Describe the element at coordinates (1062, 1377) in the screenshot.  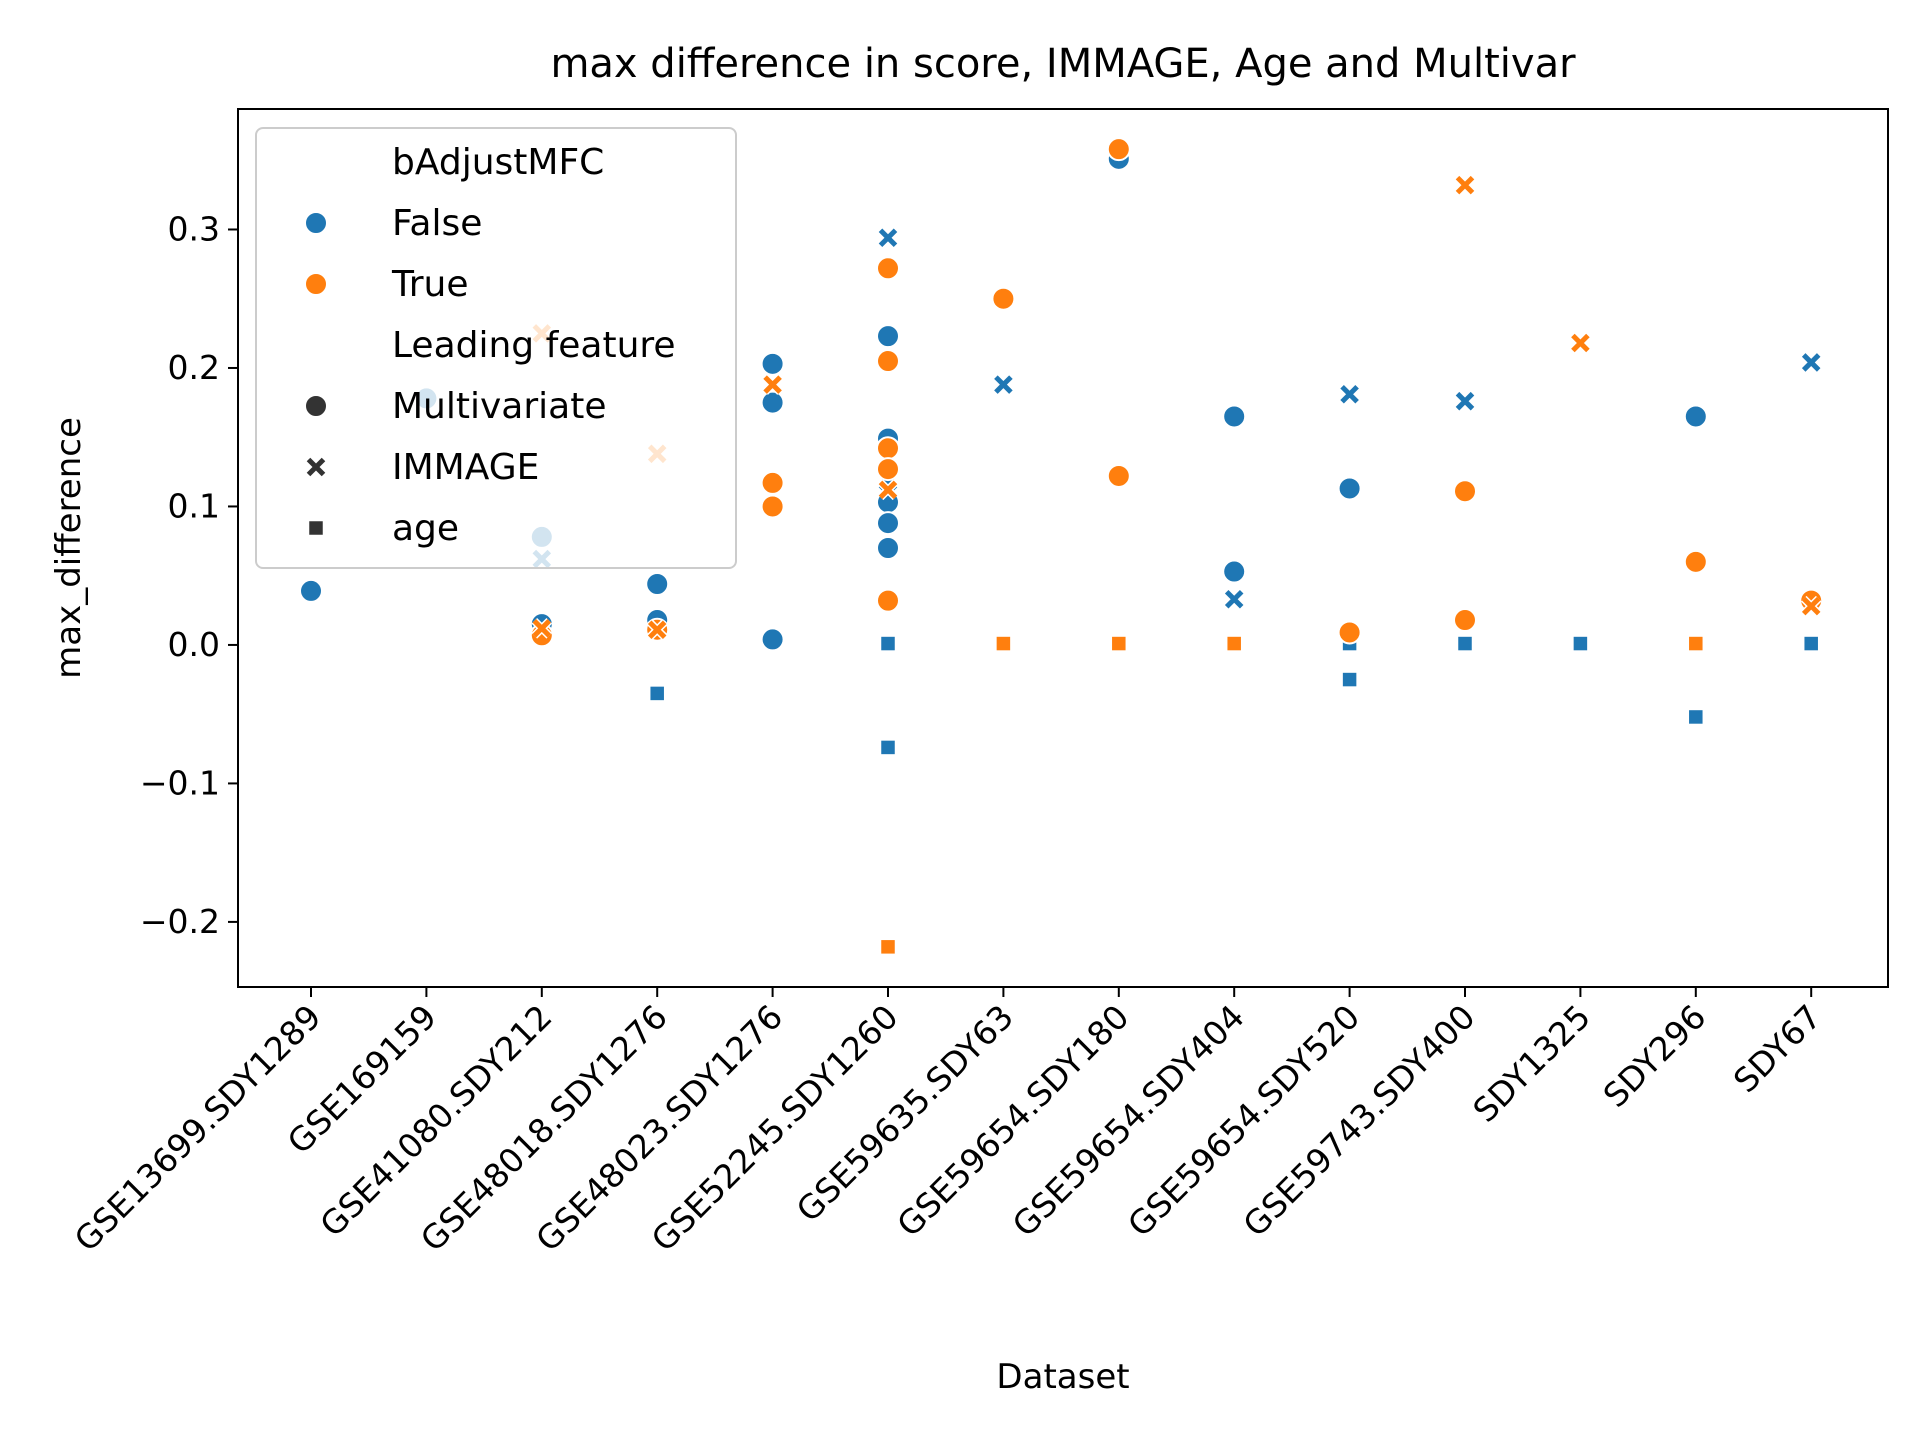
I see `x-axis-label: Dataset` at that location.